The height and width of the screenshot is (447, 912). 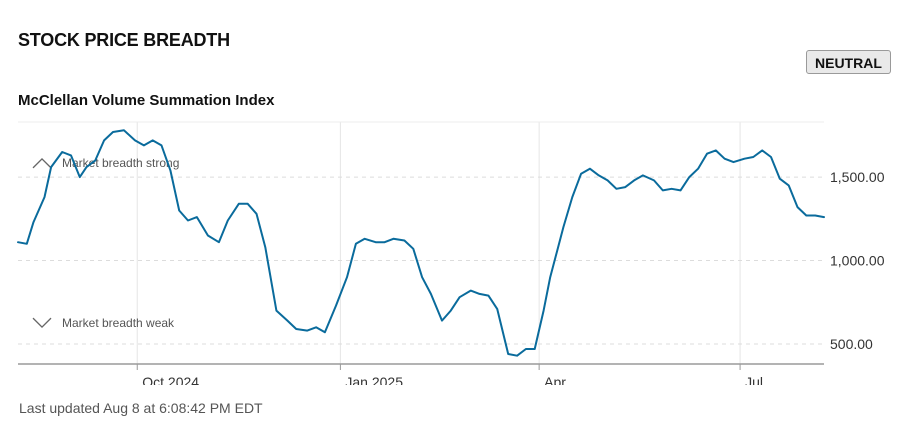 I want to click on annotation-label: Market breadth weak, so click(x=118, y=323).